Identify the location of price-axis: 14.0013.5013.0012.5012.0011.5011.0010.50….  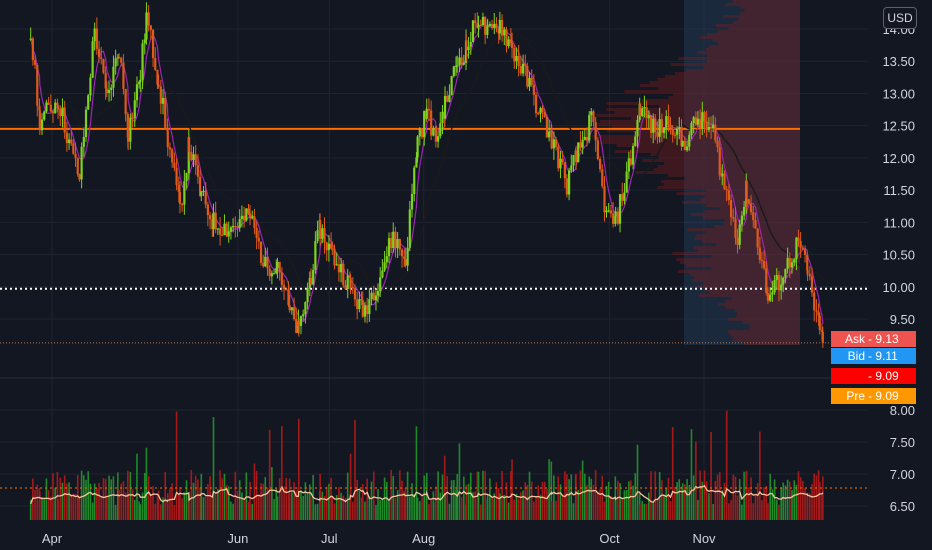
(898, 268).